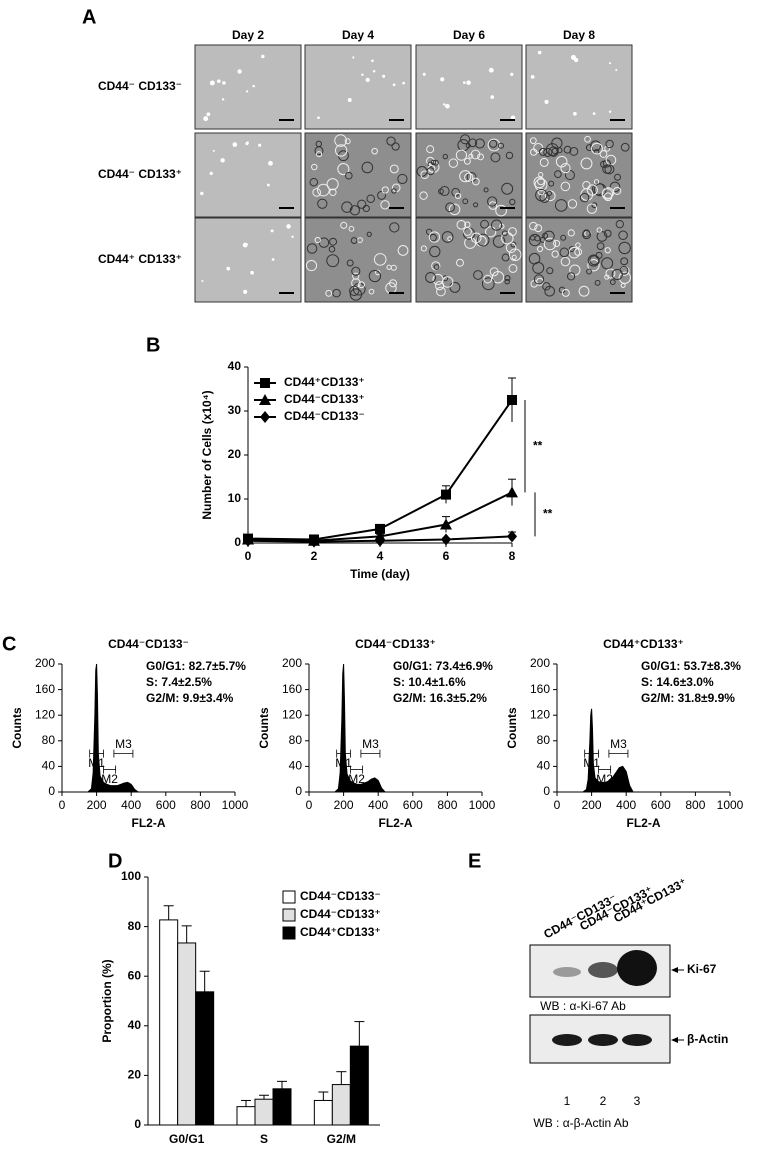  I want to click on y-tick-label: 100, so click(131, 876).